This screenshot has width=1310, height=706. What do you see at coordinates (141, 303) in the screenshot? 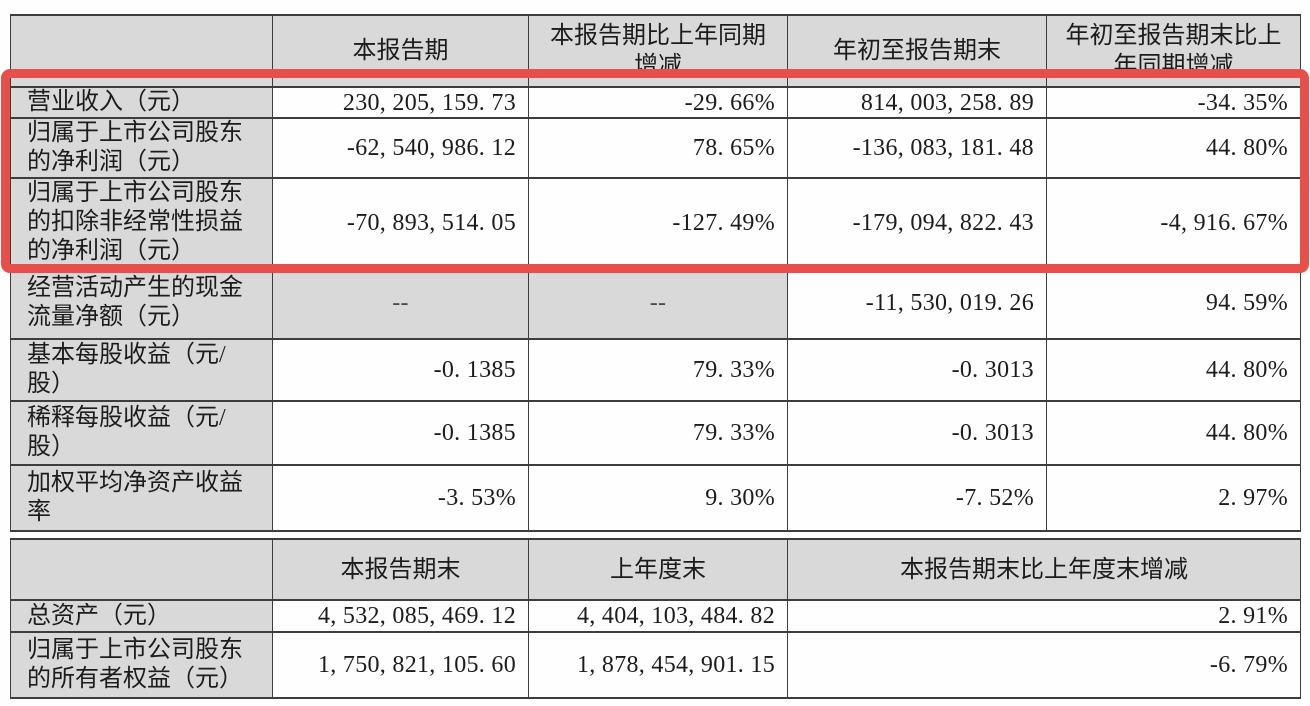
I see `row-label: 经营活动产生的现金 流量净额（元）` at bounding box center [141, 303].